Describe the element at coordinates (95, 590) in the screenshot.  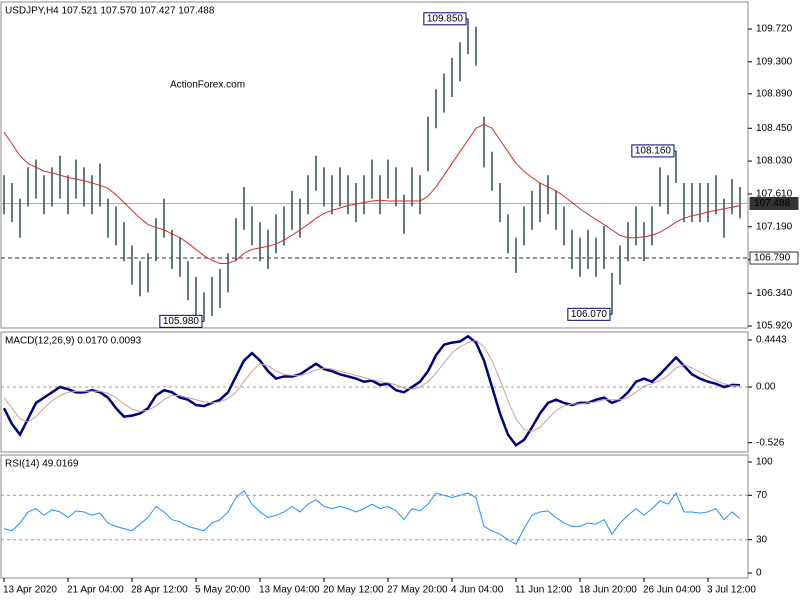
I see `x-tick-label: 21 Apr 04:00` at that location.